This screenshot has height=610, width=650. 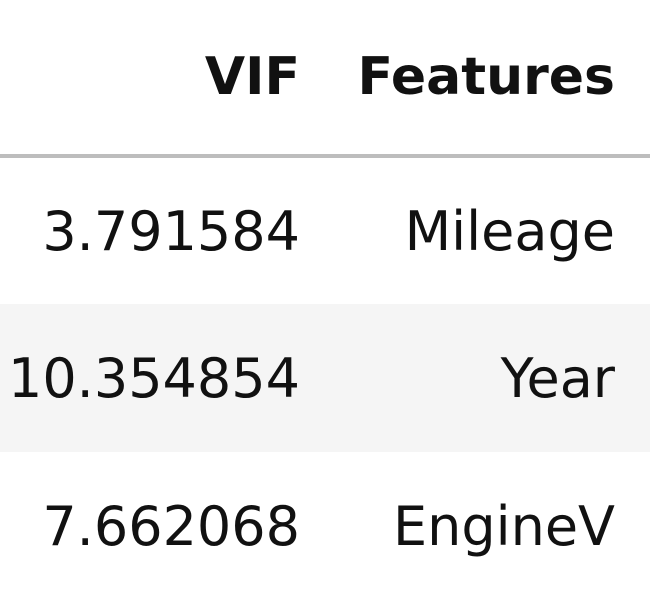 I want to click on vif-value-cell: 3.791584, so click(x=171, y=231).